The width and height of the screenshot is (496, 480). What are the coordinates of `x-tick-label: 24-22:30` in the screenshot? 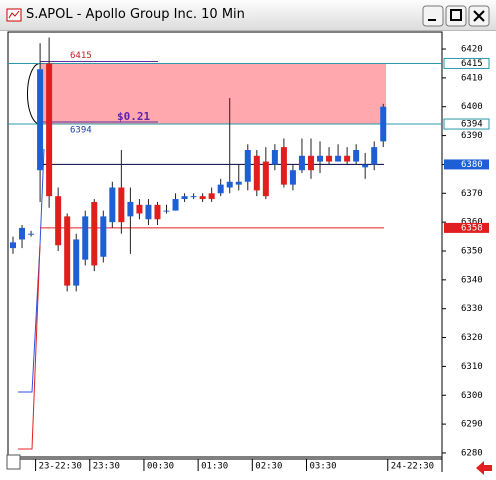 It's located at (412, 467).